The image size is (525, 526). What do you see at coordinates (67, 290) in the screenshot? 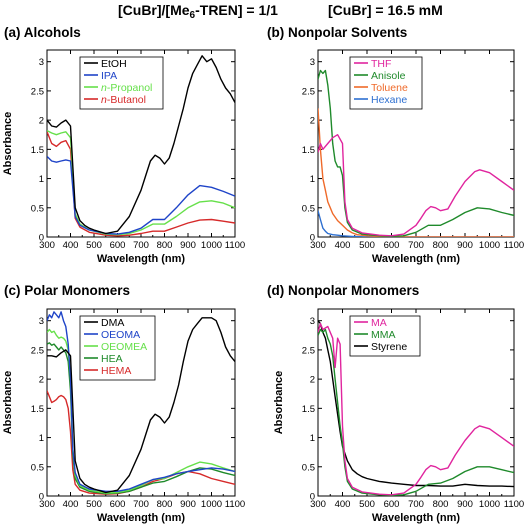
I see `chart-title: (c) Polar Monomers` at bounding box center [67, 290].